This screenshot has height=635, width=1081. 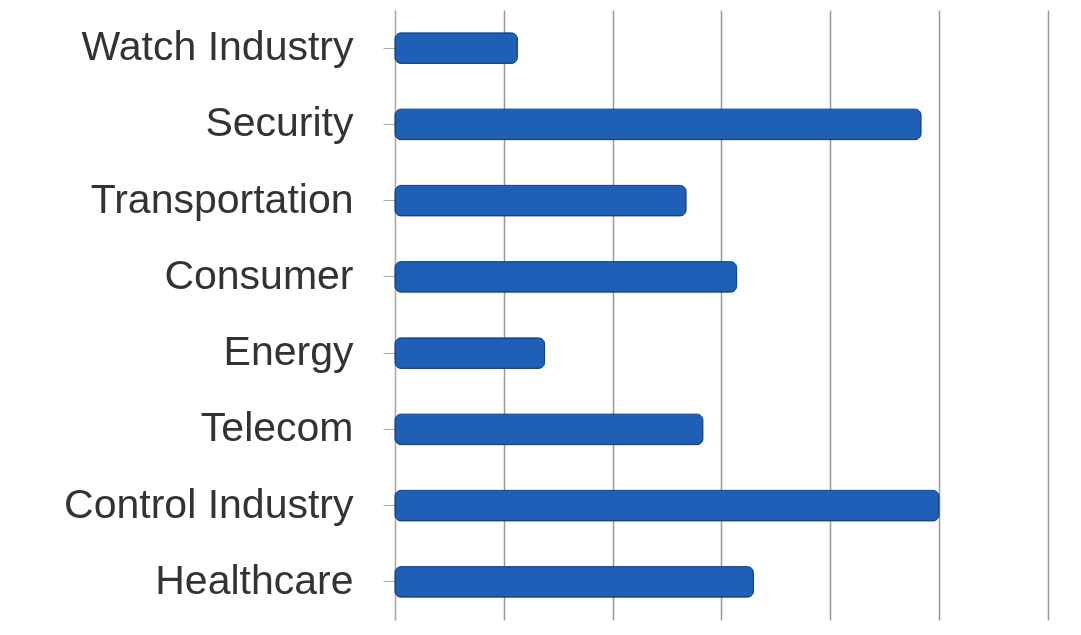 I want to click on y-tick-label: Watch Industry, so click(x=217, y=46).